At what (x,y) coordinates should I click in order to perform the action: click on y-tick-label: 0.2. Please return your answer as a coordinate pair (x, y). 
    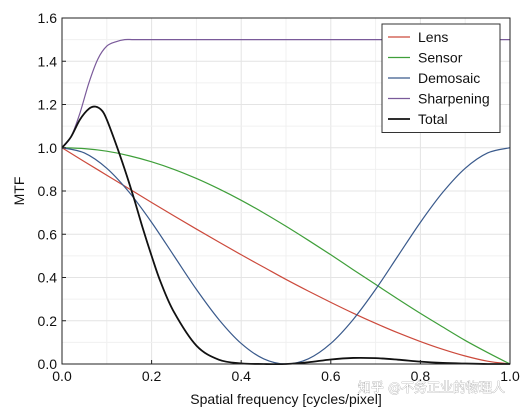
    Looking at the image, I should click on (48, 321).